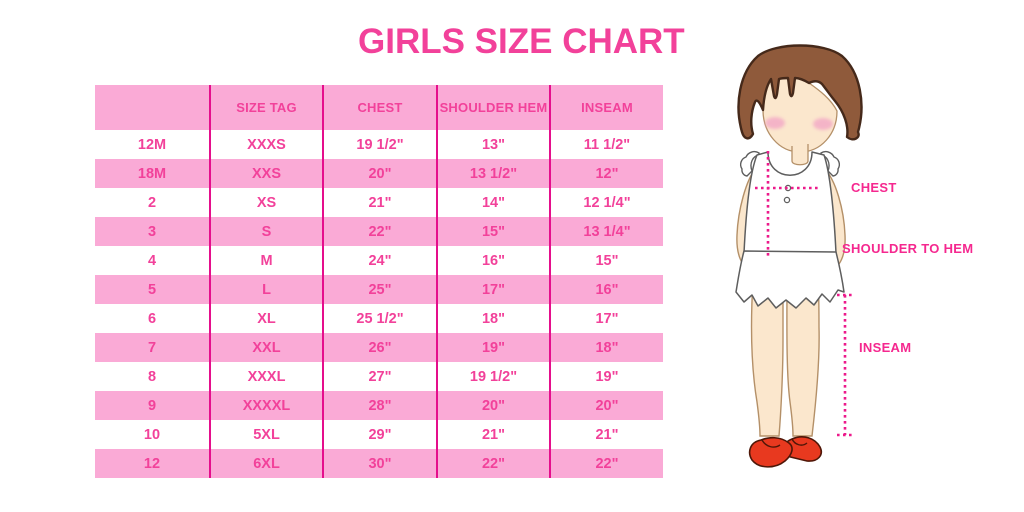 Image resolution: width=1024 pixels, height=512 pixels. I want to click on measurement-cell: 30", so click(379, 463).